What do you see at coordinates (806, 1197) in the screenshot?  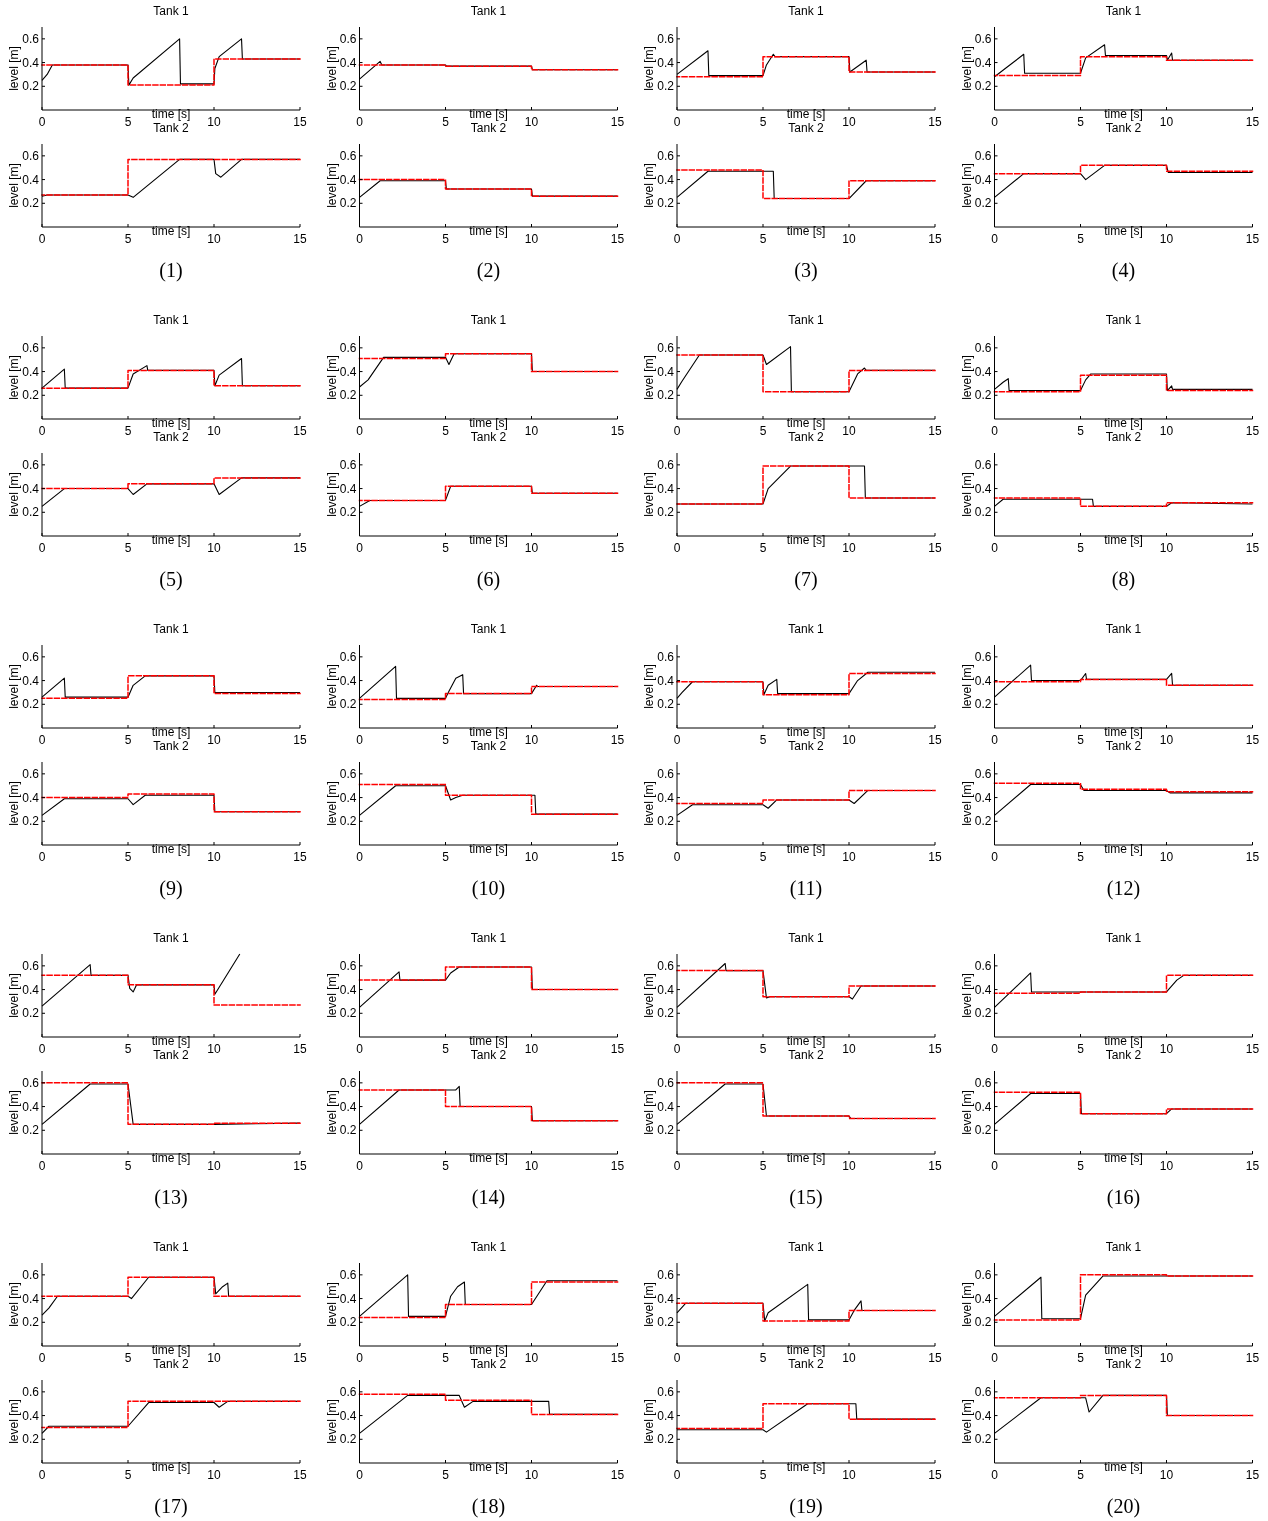 I see `text: (15)` at bounding box center [806, 1197].